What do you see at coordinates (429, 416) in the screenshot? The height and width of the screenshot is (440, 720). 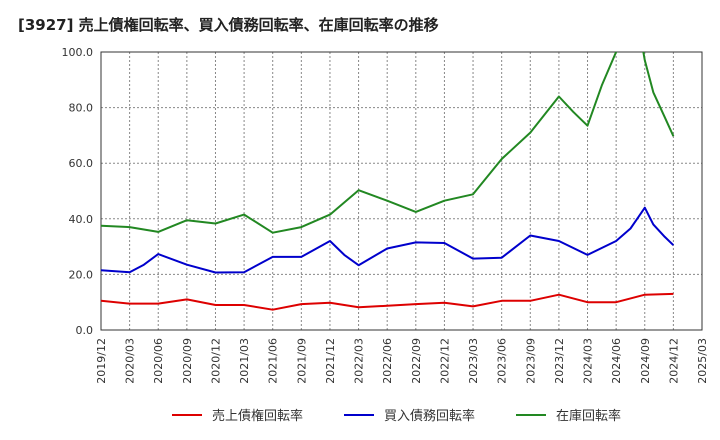 I see `legend-label-2: 買入債務回転率` at bounding box center [429, 416].